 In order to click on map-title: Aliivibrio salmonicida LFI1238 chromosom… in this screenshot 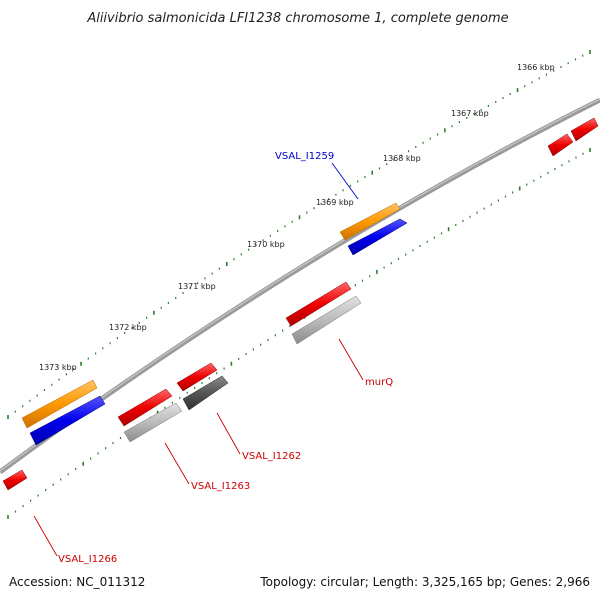, I will do `click(297, 18)`.